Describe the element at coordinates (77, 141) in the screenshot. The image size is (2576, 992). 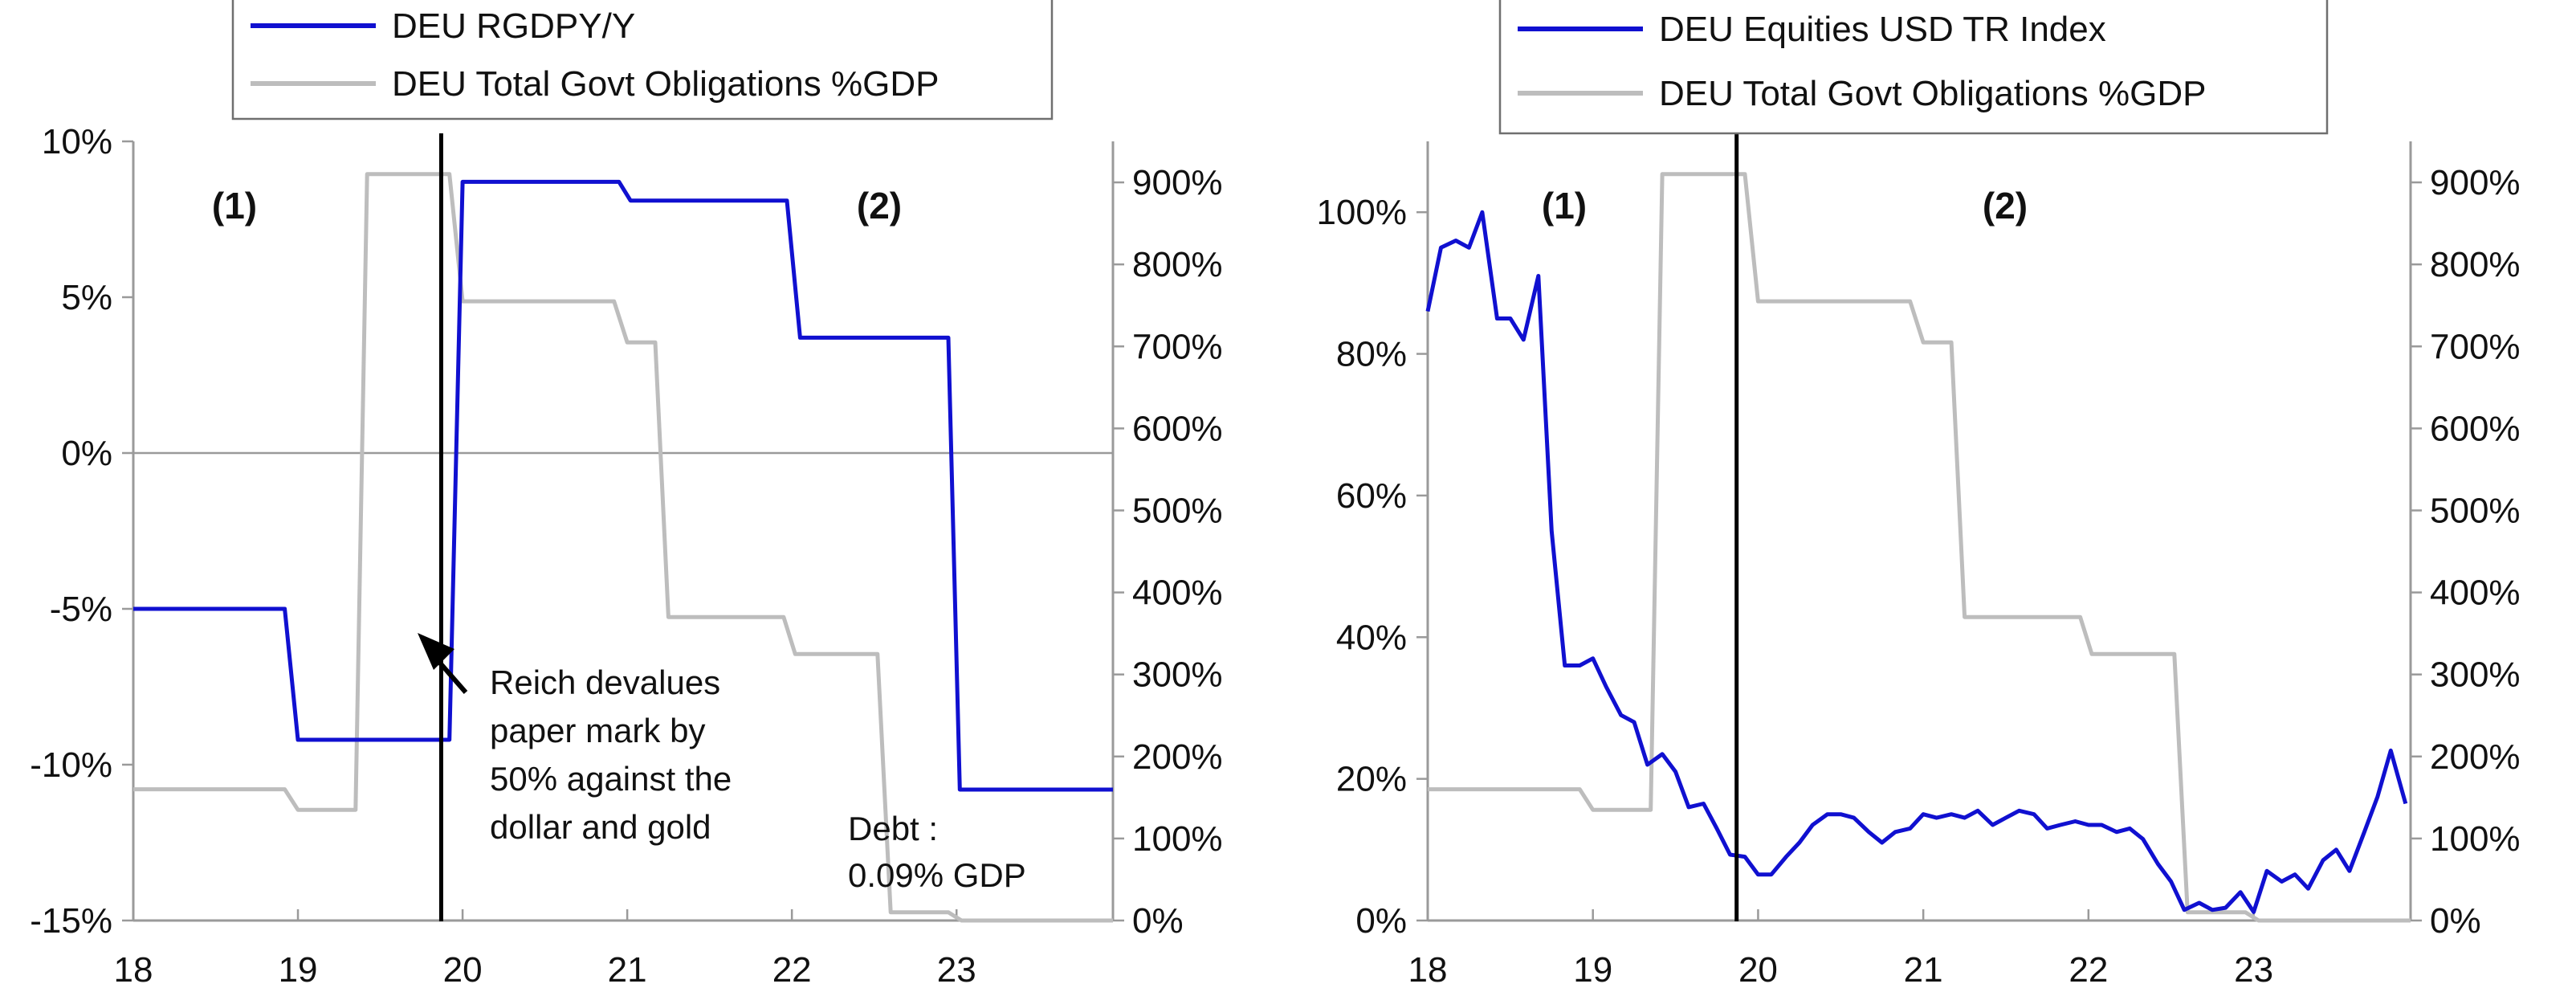
I see `left-tick-label: 10%` at that location.